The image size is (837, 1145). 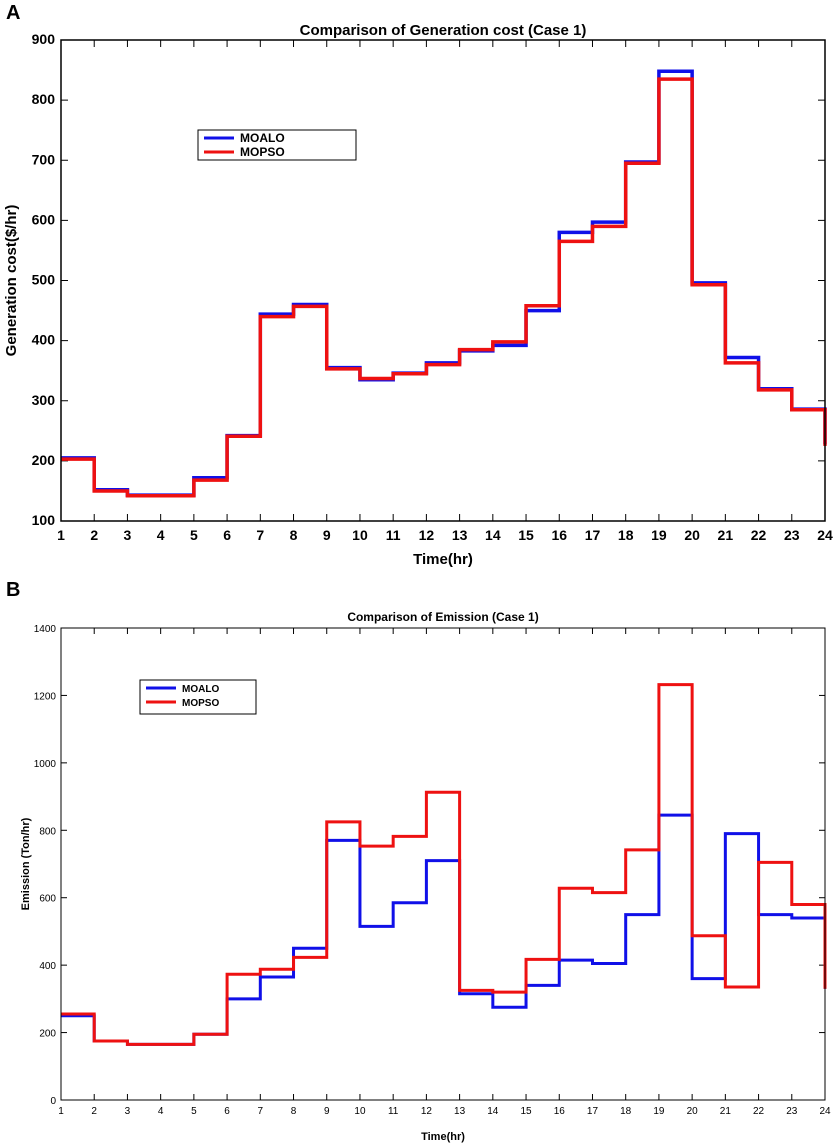 What do you see at coordinates (825, 1111) in the screenshot?
I see `b-x-tick-label: 24` at bounding box center [825, 1111].